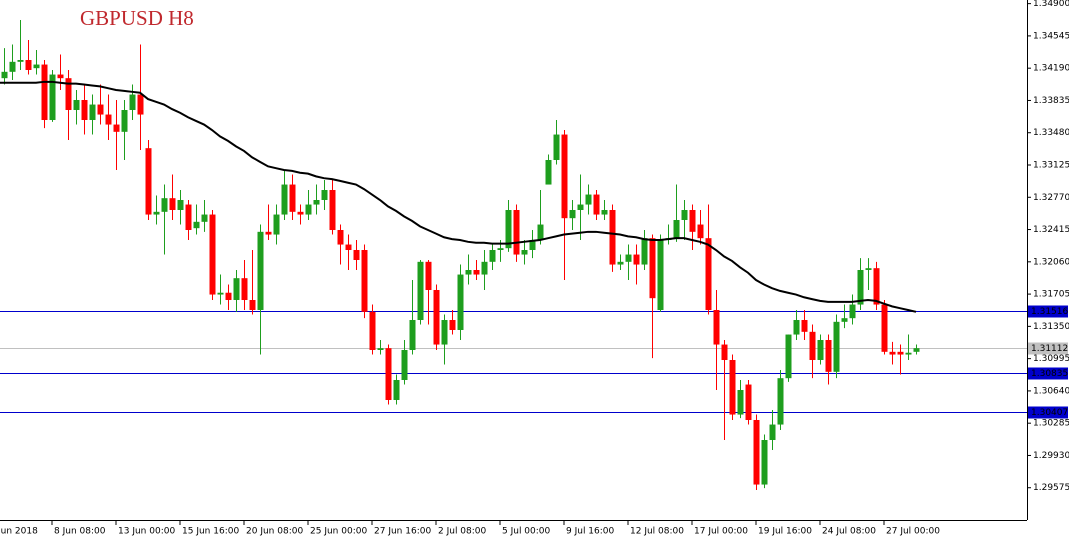 This screenshot has height=541, width=1069. I want to click on y-tick-label: 1.32770, so click(1051, 198).